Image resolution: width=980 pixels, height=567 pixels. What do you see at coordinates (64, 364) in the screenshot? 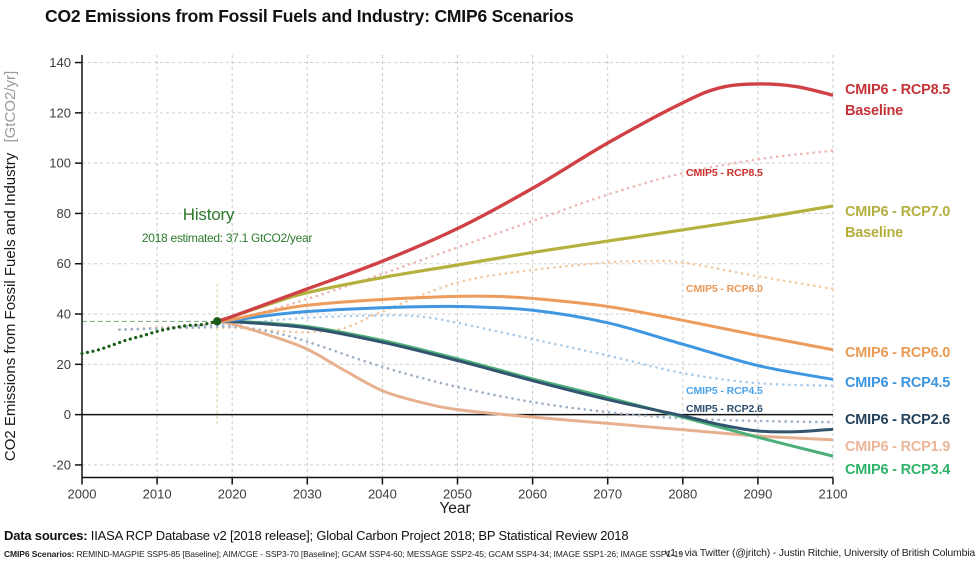
I see `y-tick-label: 20` at bounding box center [64, 364].